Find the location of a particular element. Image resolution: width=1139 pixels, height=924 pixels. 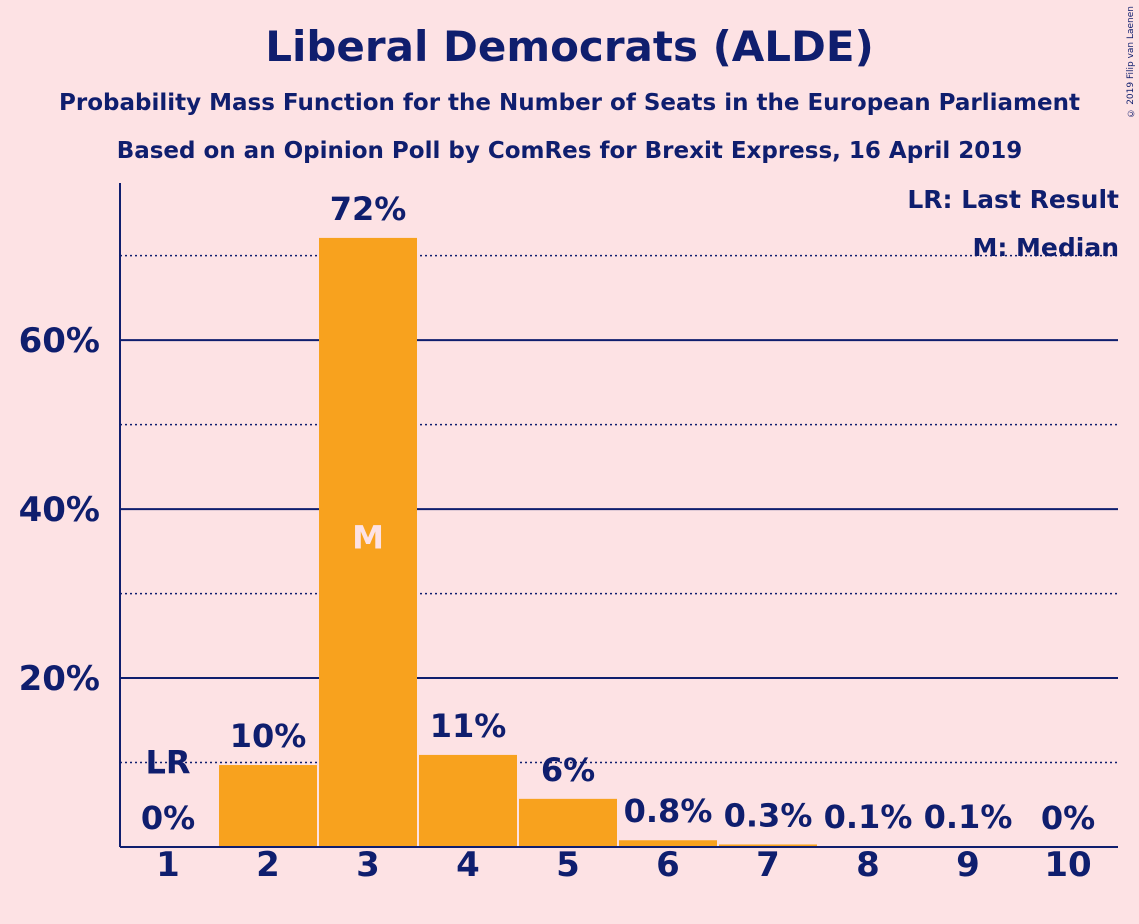

bar-value-label: 10% is located at coordinates (268, 736).